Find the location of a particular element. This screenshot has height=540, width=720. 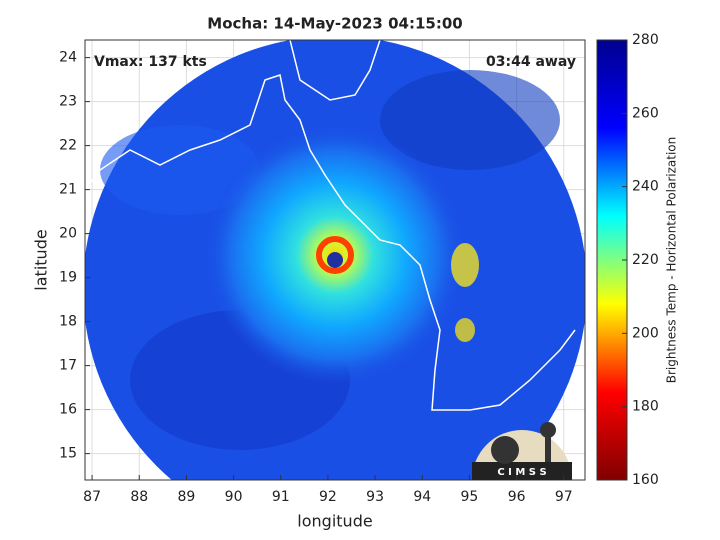

annotation: Vmax: 137 kts is located at coordinates (150, 62).